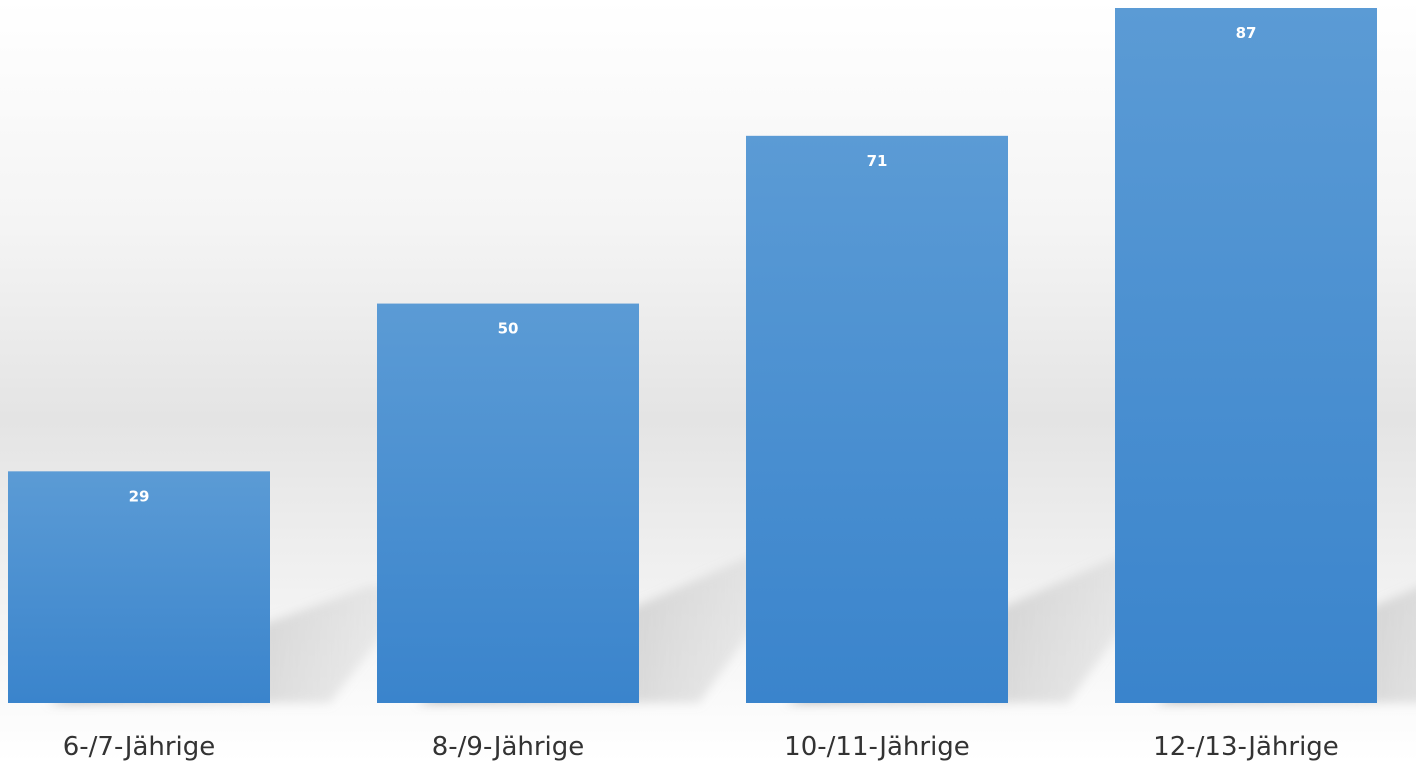  Describe the element at coordinates (1246, 747) in the screenshot. I see `category-label: 12-/13-Jährige` at that location.